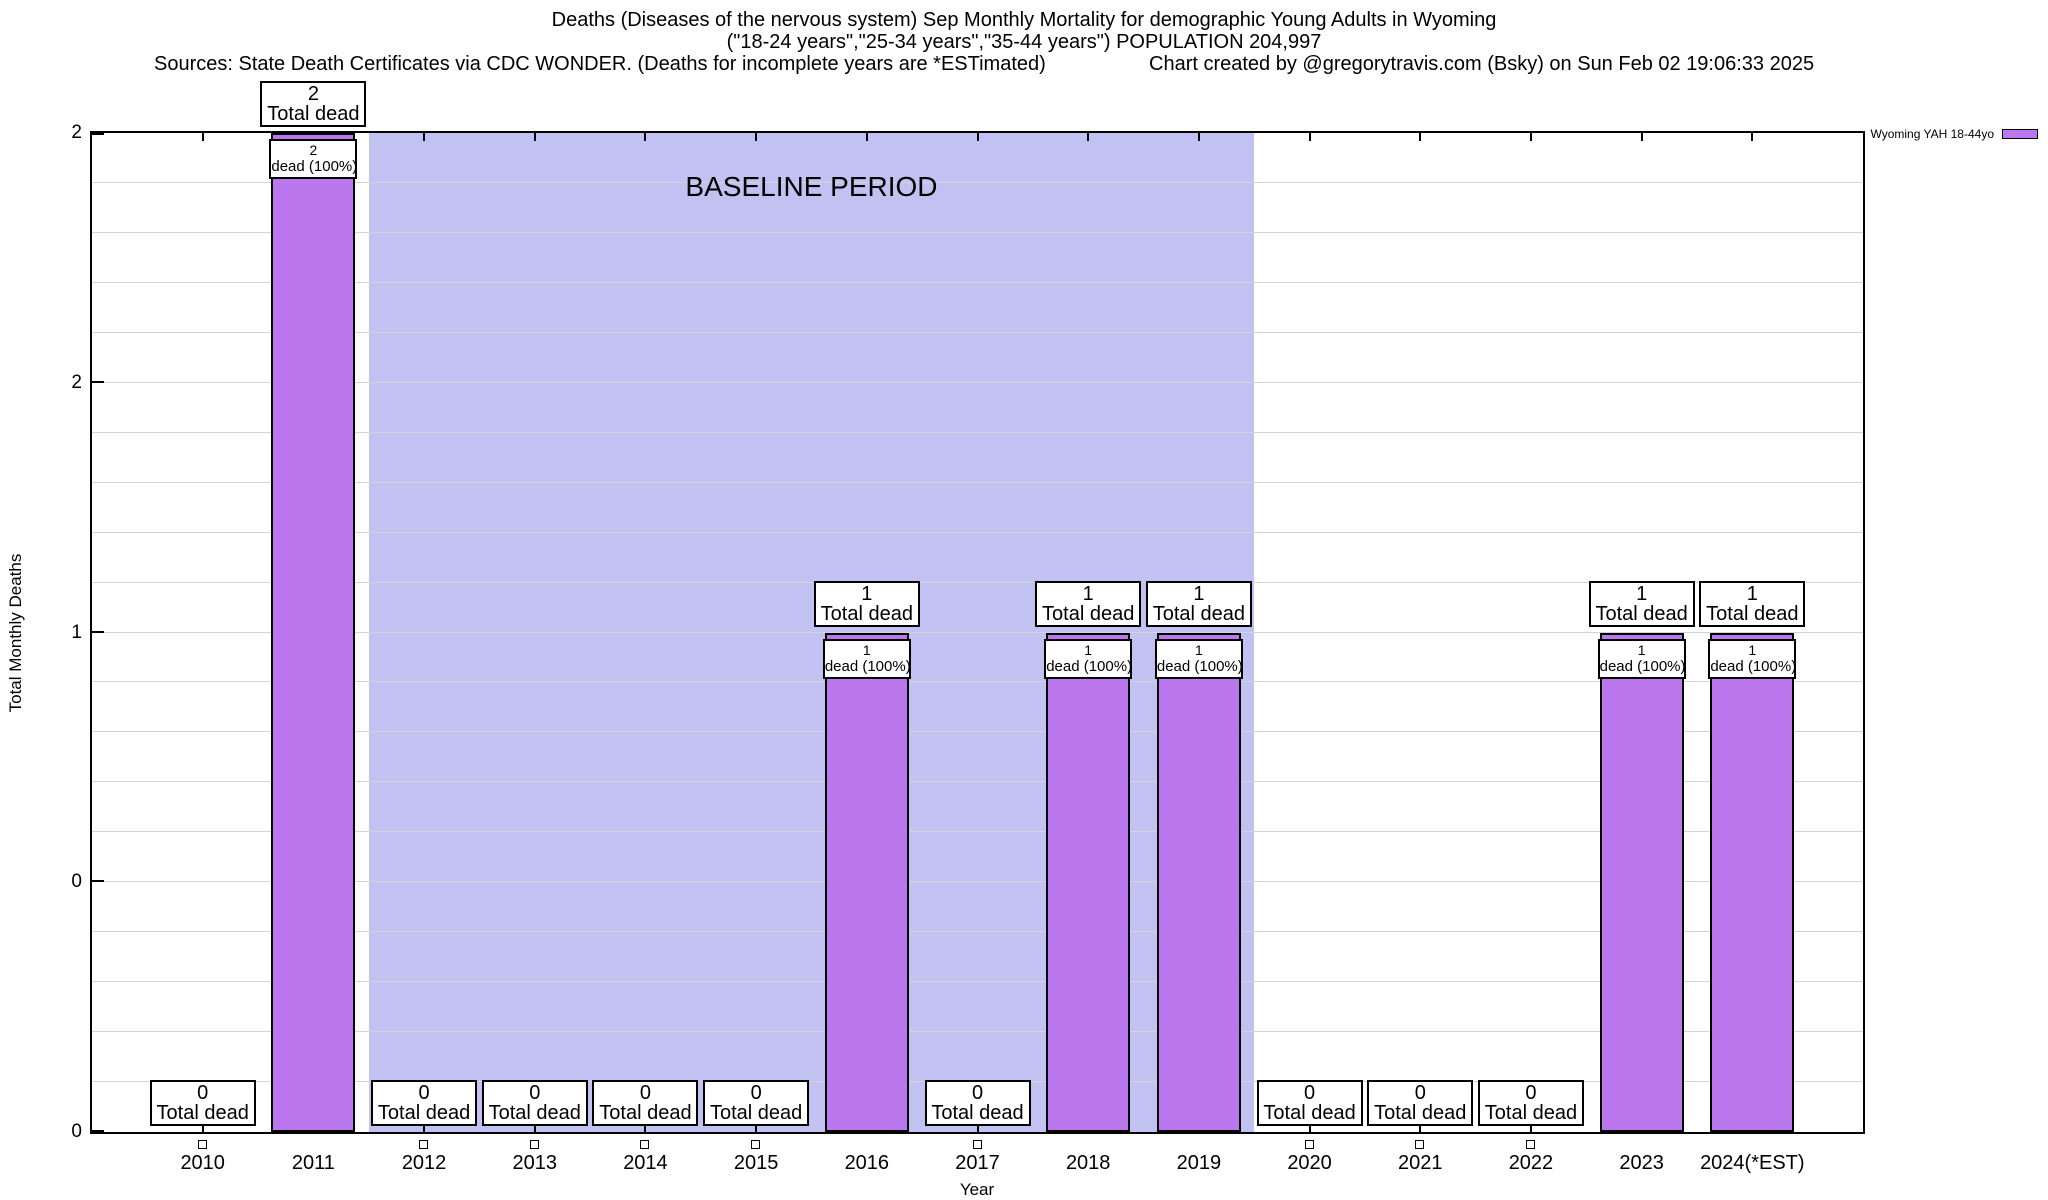 Image resolution: width=2048 pixels, height=1200 pixels. I want to click on bar: 2 dead (100%), so click(313, 632).